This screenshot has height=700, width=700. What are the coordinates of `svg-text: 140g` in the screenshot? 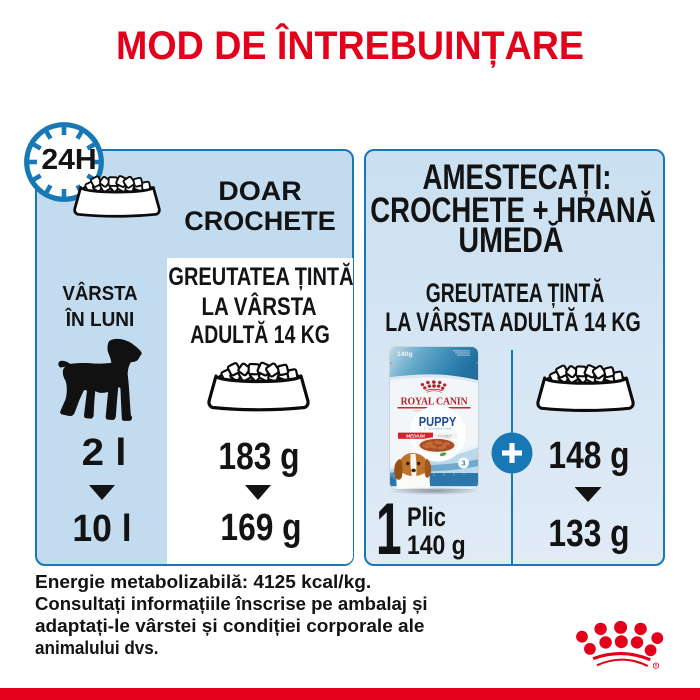 It's located at (405, 354).